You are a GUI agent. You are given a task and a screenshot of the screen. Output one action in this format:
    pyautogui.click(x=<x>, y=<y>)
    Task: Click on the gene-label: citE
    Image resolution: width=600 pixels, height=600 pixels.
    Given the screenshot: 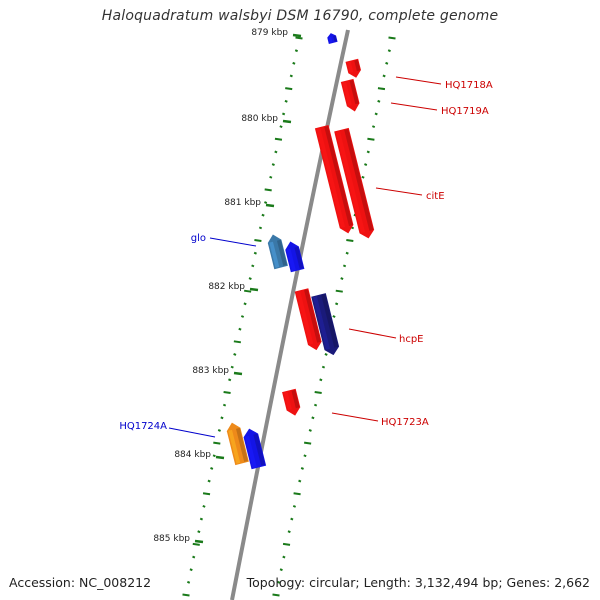 What is the action you would take?
    pyautogui.click(x=435, y=196)
    